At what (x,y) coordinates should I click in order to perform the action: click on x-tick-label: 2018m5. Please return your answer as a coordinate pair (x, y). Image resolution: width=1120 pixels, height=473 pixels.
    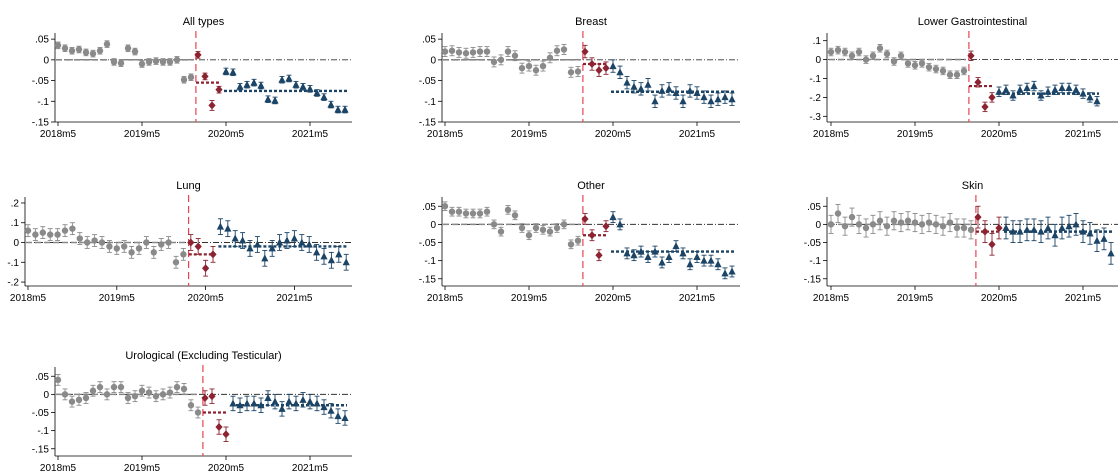
    Looking at the image, I should click on (831, 134).